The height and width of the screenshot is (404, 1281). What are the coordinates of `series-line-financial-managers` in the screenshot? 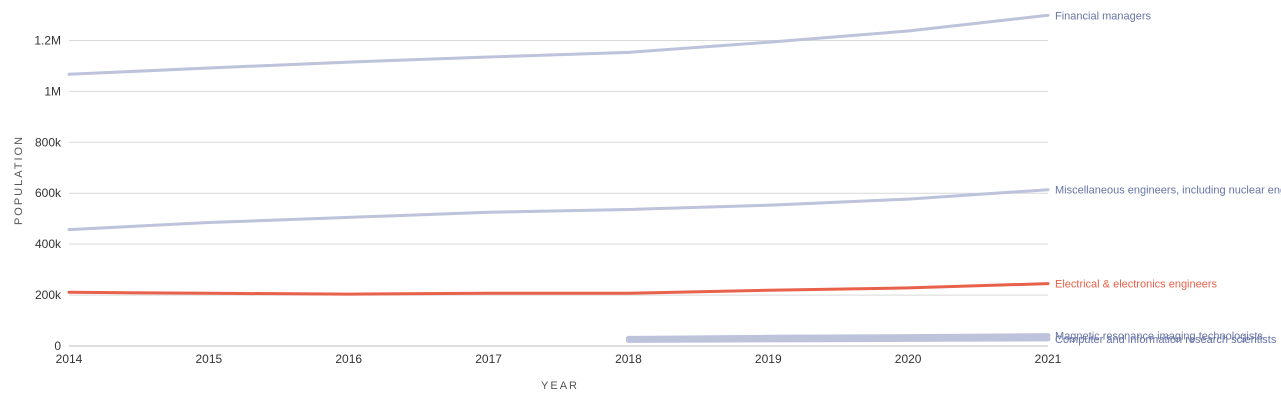 It's located at (558, 44).